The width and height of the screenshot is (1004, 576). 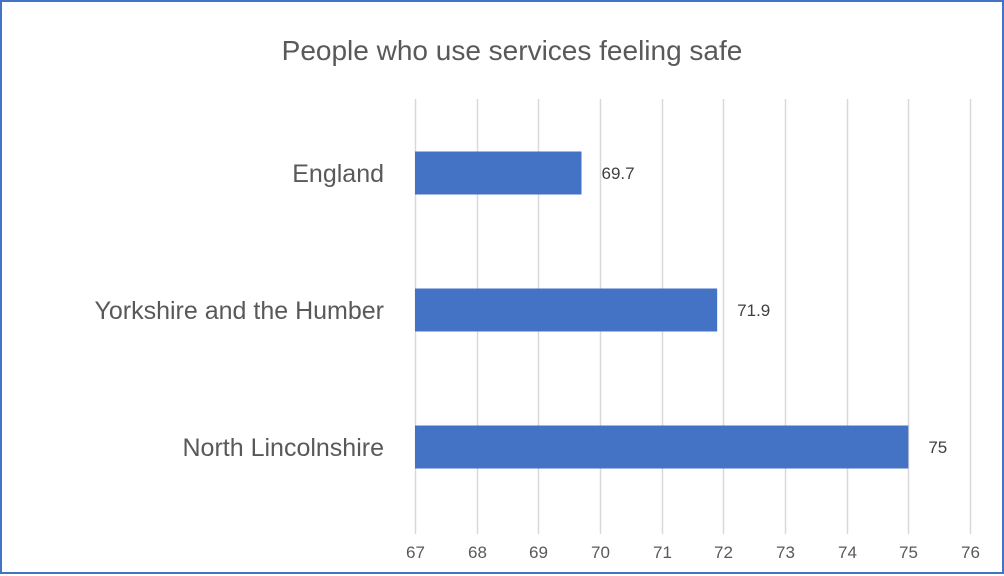 I want to click on category-label-england: England, so click(x=338, y=174).